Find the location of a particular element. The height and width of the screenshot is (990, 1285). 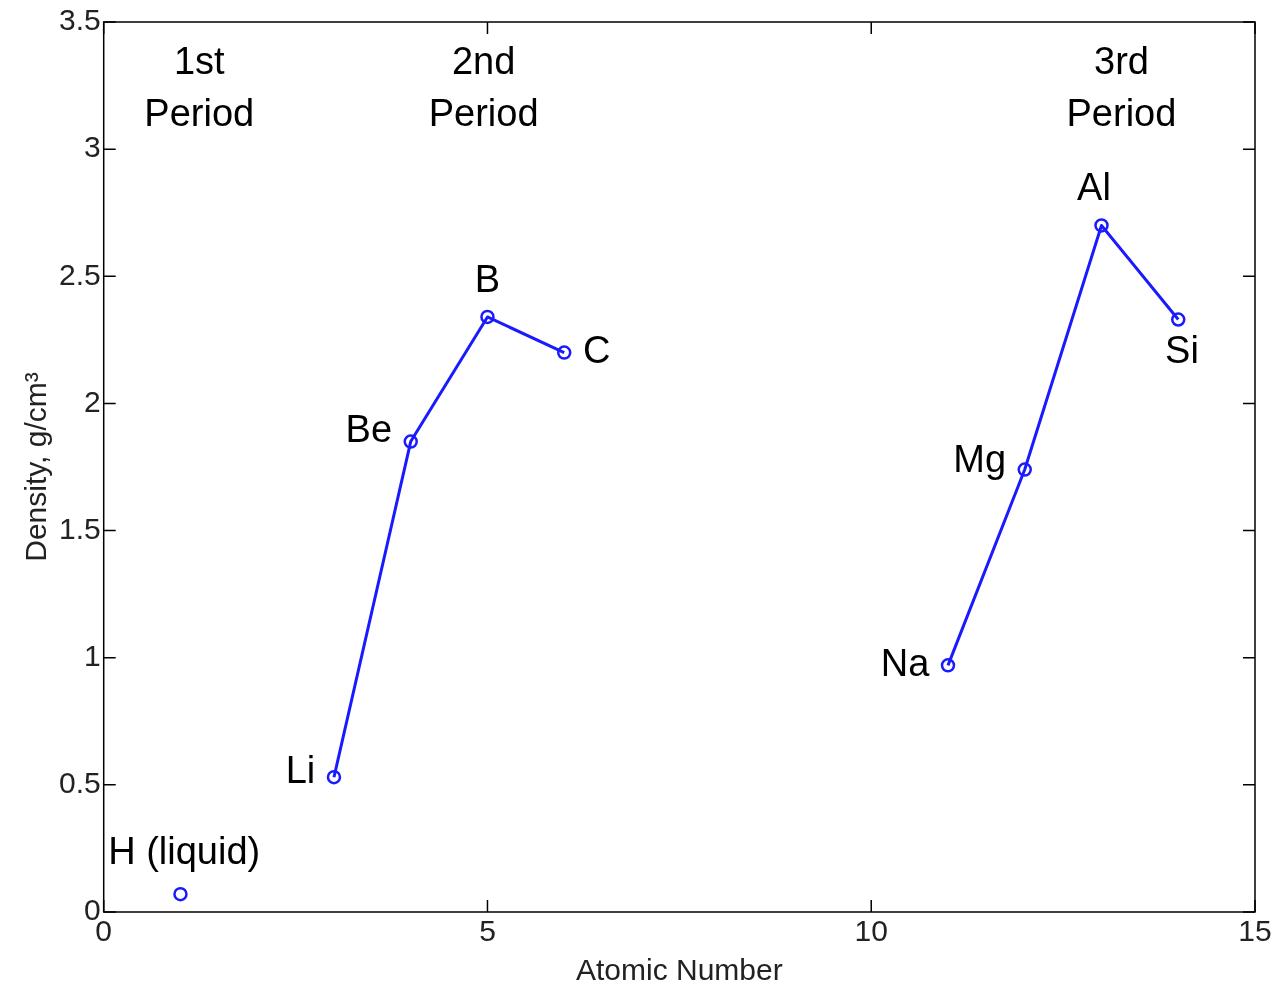

annotation: 3rd Period is located at coordinates (1121, 87).